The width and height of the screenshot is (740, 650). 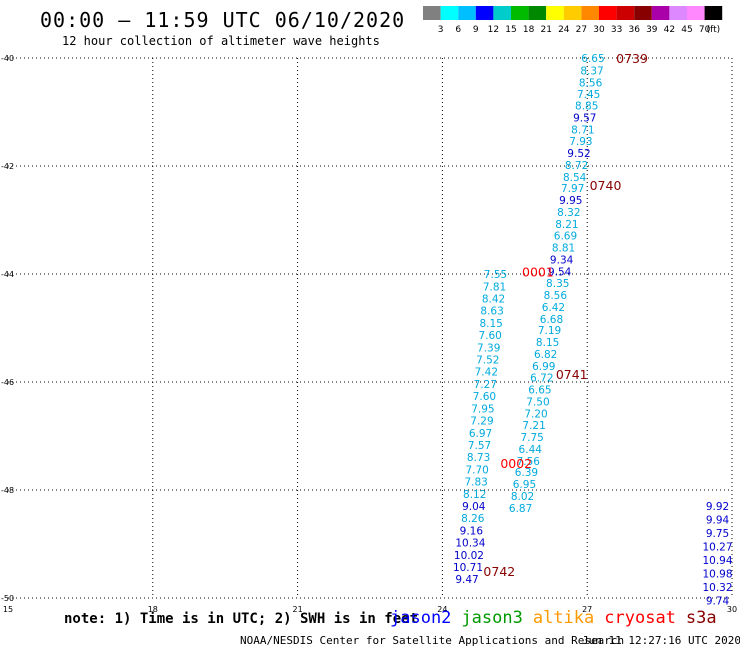 What do you see at coordinates (490, 324) in the screenshot?
I see `wave-height-value: 8.15` at bounding box center [490, 324].